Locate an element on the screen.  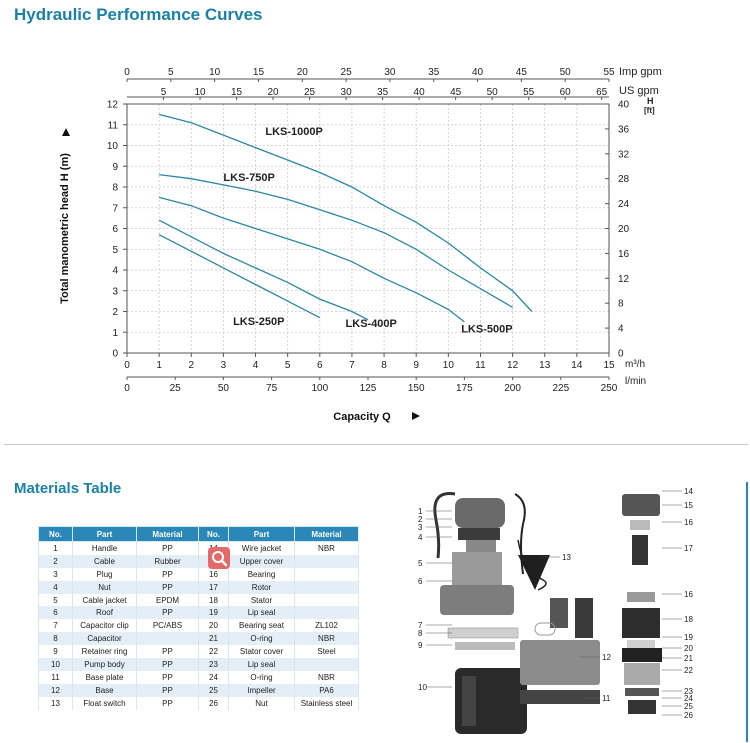
x-axis-arrow-icon is located at coordinates (416, 416).